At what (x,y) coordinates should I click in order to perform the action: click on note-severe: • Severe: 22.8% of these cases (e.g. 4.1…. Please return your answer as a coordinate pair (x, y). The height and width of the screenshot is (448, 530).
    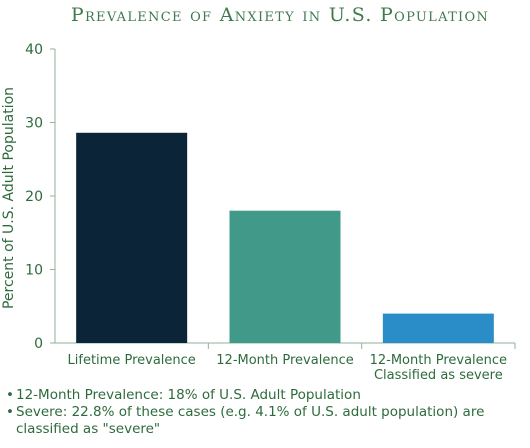
    Looking at the image, I should click on (266, 421).